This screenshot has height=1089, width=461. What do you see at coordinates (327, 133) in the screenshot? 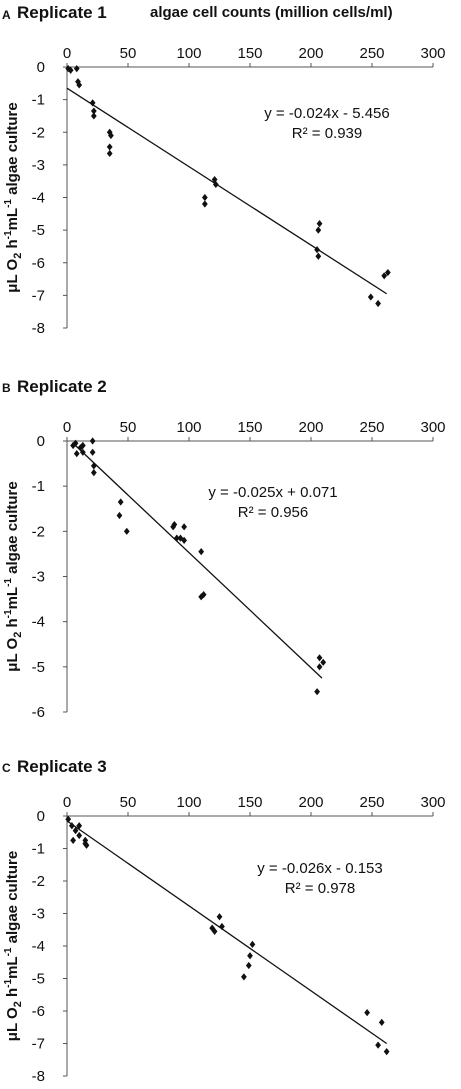
I see `r-squared: R² = 0.939` at bounding box center [327, 133].